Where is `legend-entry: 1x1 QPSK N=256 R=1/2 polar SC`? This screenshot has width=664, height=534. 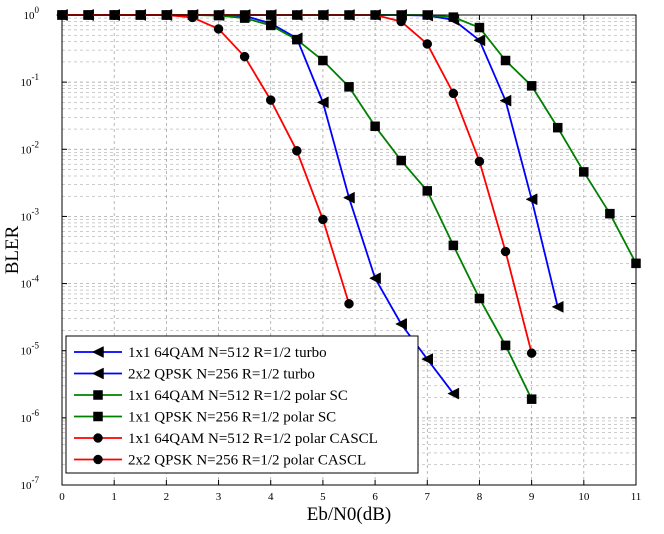
legend-entry: 1x1 QPSK N=256 R=1/2 polar SC is located at coordinates (205, 418).